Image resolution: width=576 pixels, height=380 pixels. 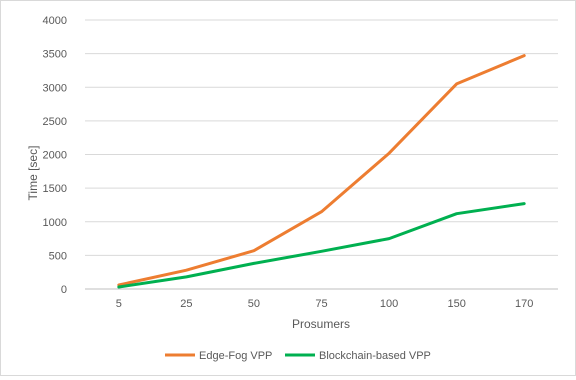 I want to click on x-tick-label: 50, so click(x=254, y=304).